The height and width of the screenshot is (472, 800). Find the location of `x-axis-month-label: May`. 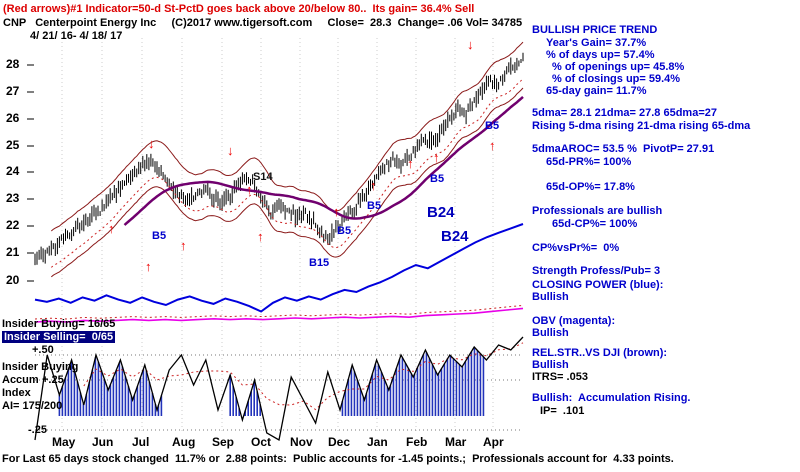

x-axis-month-label: May is located at coordinates (64, 442).